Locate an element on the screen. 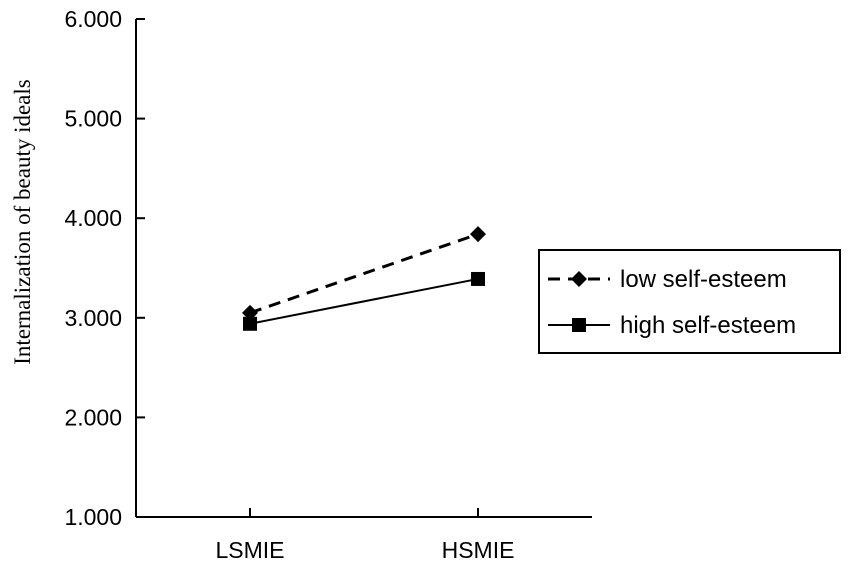 The height and width of the screenshot is (572, 851). y-ticks: 1.000 2.000 3.000 4.000 5.000 6.000 is located at coordinates (104, 268).